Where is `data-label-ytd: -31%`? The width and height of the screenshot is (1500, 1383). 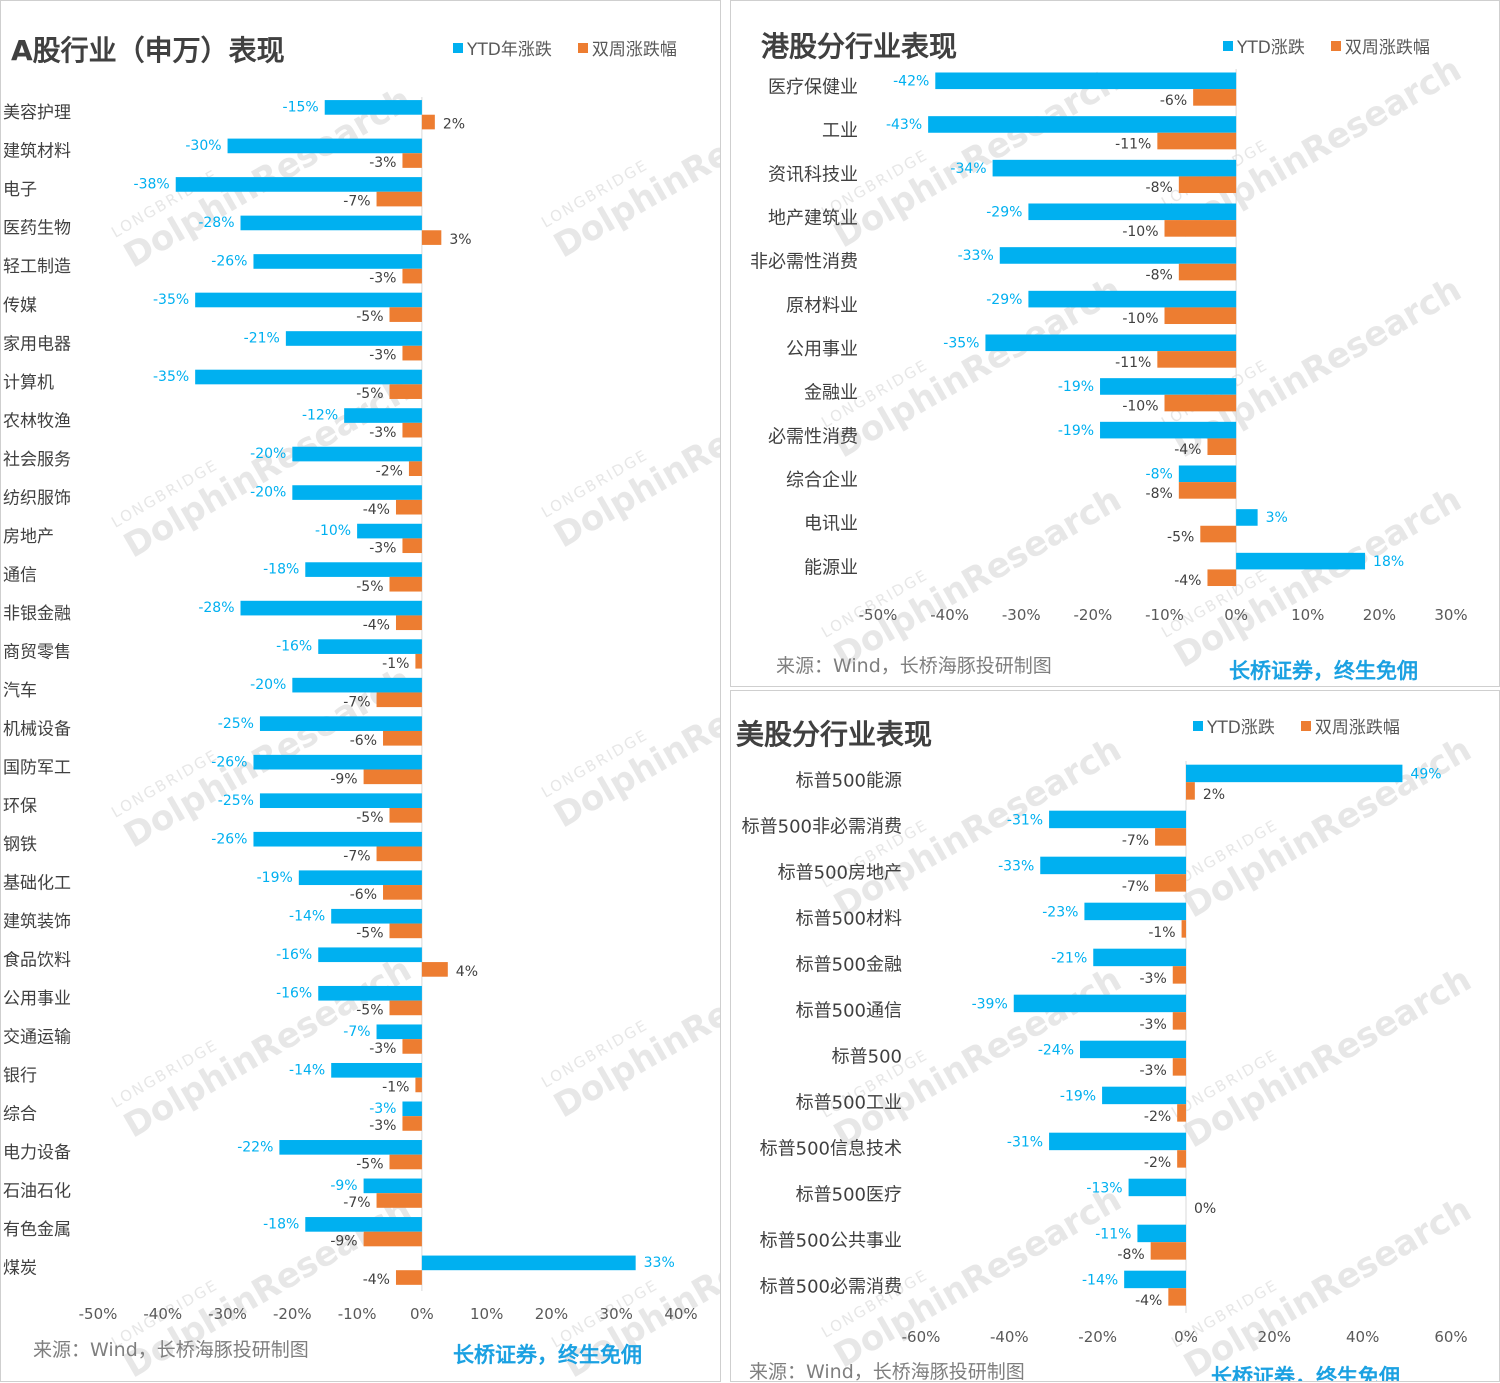
data-label-ytd: -31% is located at coordinates (1025, 1142).